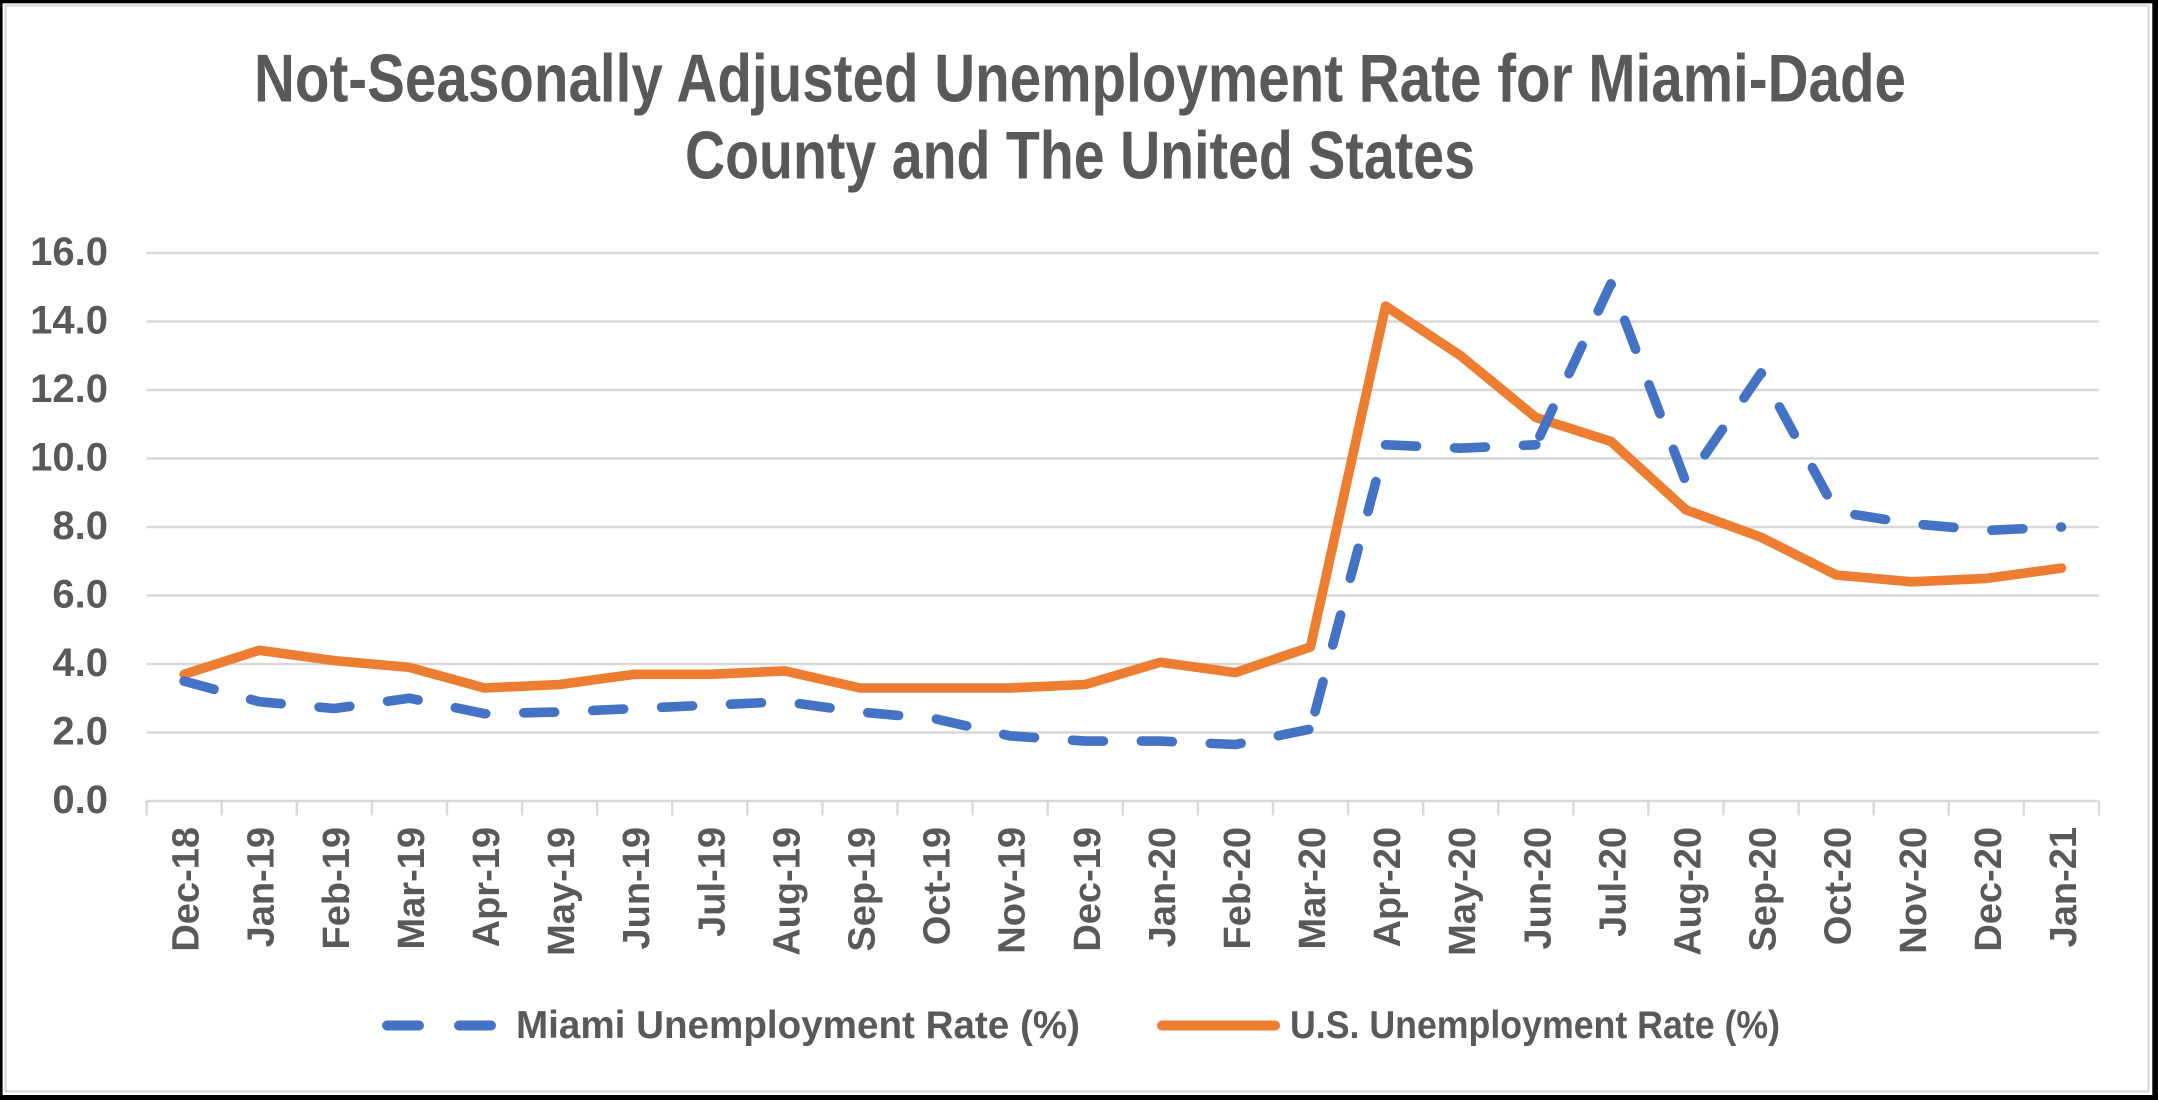 This screenshot has height=1100, width=2158. What do you see at coordinates (412, 888) in the screenshot?
I see `svg-text: Mar-19` at bounding box center [412, 888].